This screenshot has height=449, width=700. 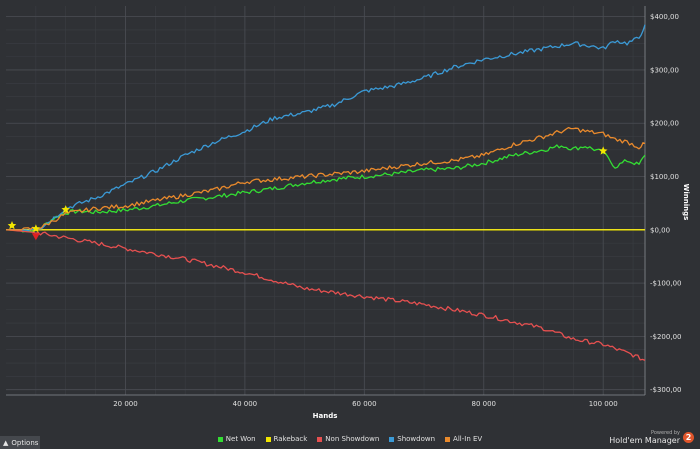 What do you see at coordinates (665, 433) in the screenshot?
I see `brand-powered-by: Powered by` at bounding box center [665, 433].